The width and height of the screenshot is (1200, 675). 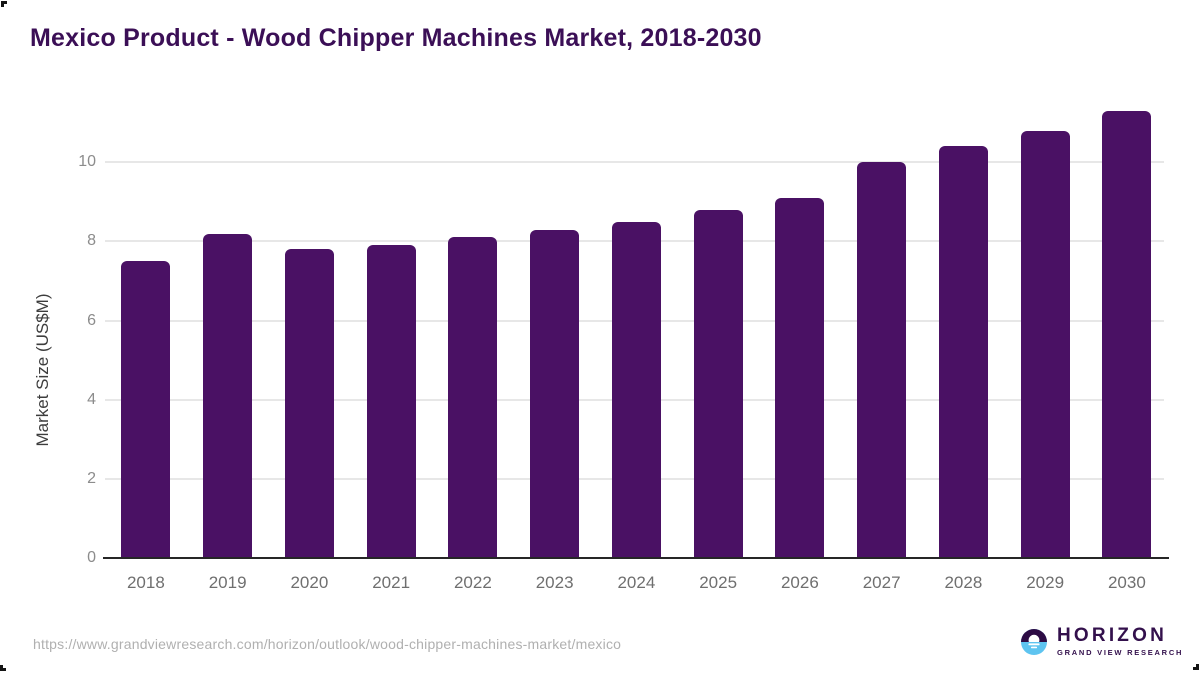 I want to click on horizon-logo: HORIZON GRAND VIEW RESEARCH, so click(x=1102, y=641).